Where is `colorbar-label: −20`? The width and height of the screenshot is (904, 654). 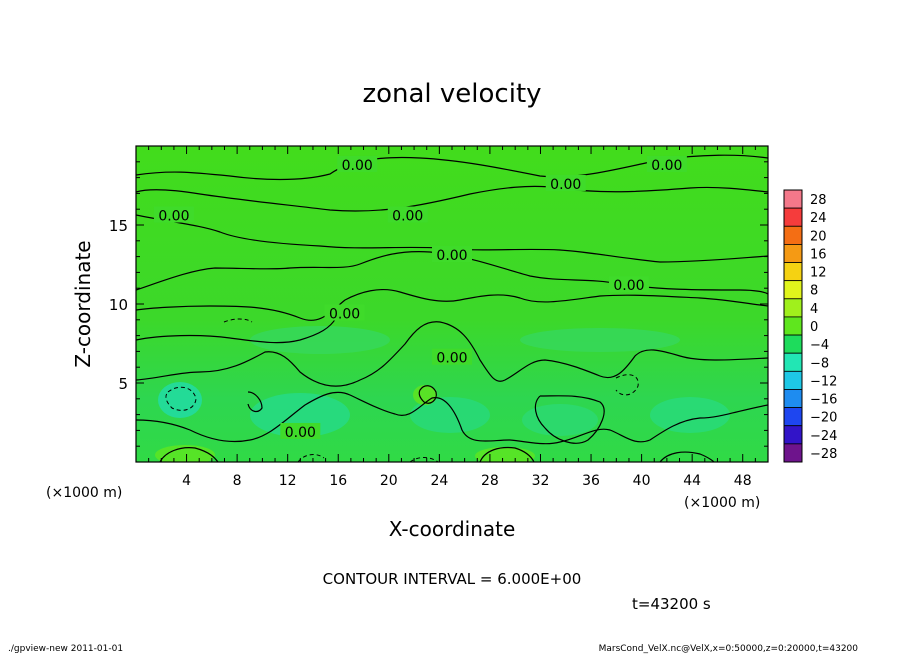 colorbar-label: −20 is located at coordinates (823, 418).